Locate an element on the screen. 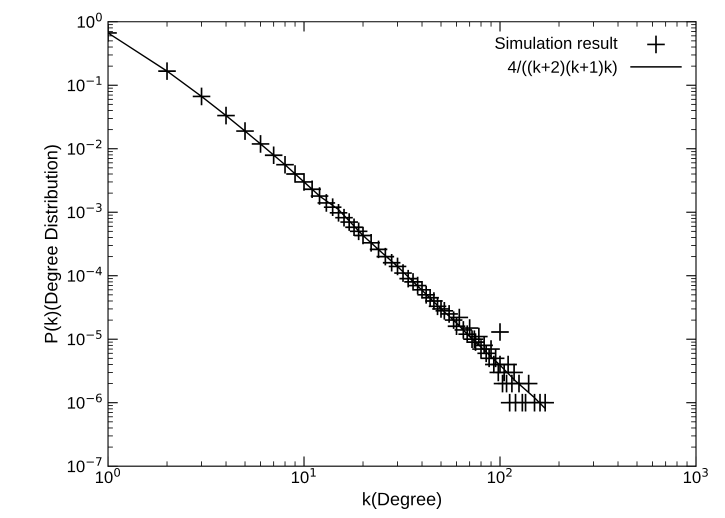 This screenshot has width=725, height=518. x-tick-label: 10$^{2}$ is located at coordinates (500, 476).